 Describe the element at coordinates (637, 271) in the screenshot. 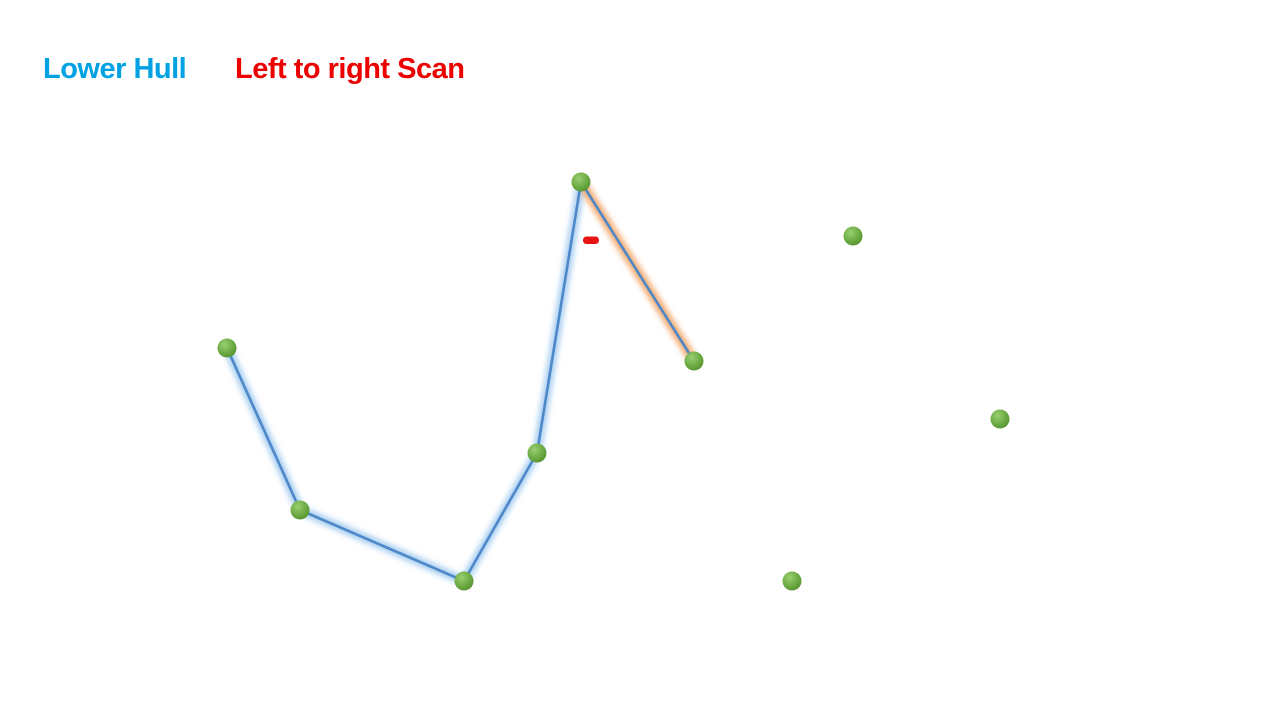

I see `active-scan-segment` at that location.